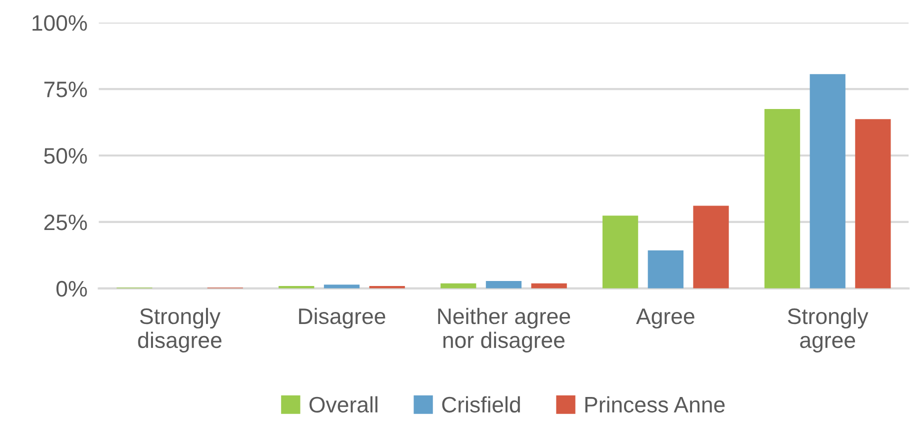 The width and height of the screenshot is (915, 426). I want to click on x-tick-label: Neither agree nor disagree, so click(504, 330).